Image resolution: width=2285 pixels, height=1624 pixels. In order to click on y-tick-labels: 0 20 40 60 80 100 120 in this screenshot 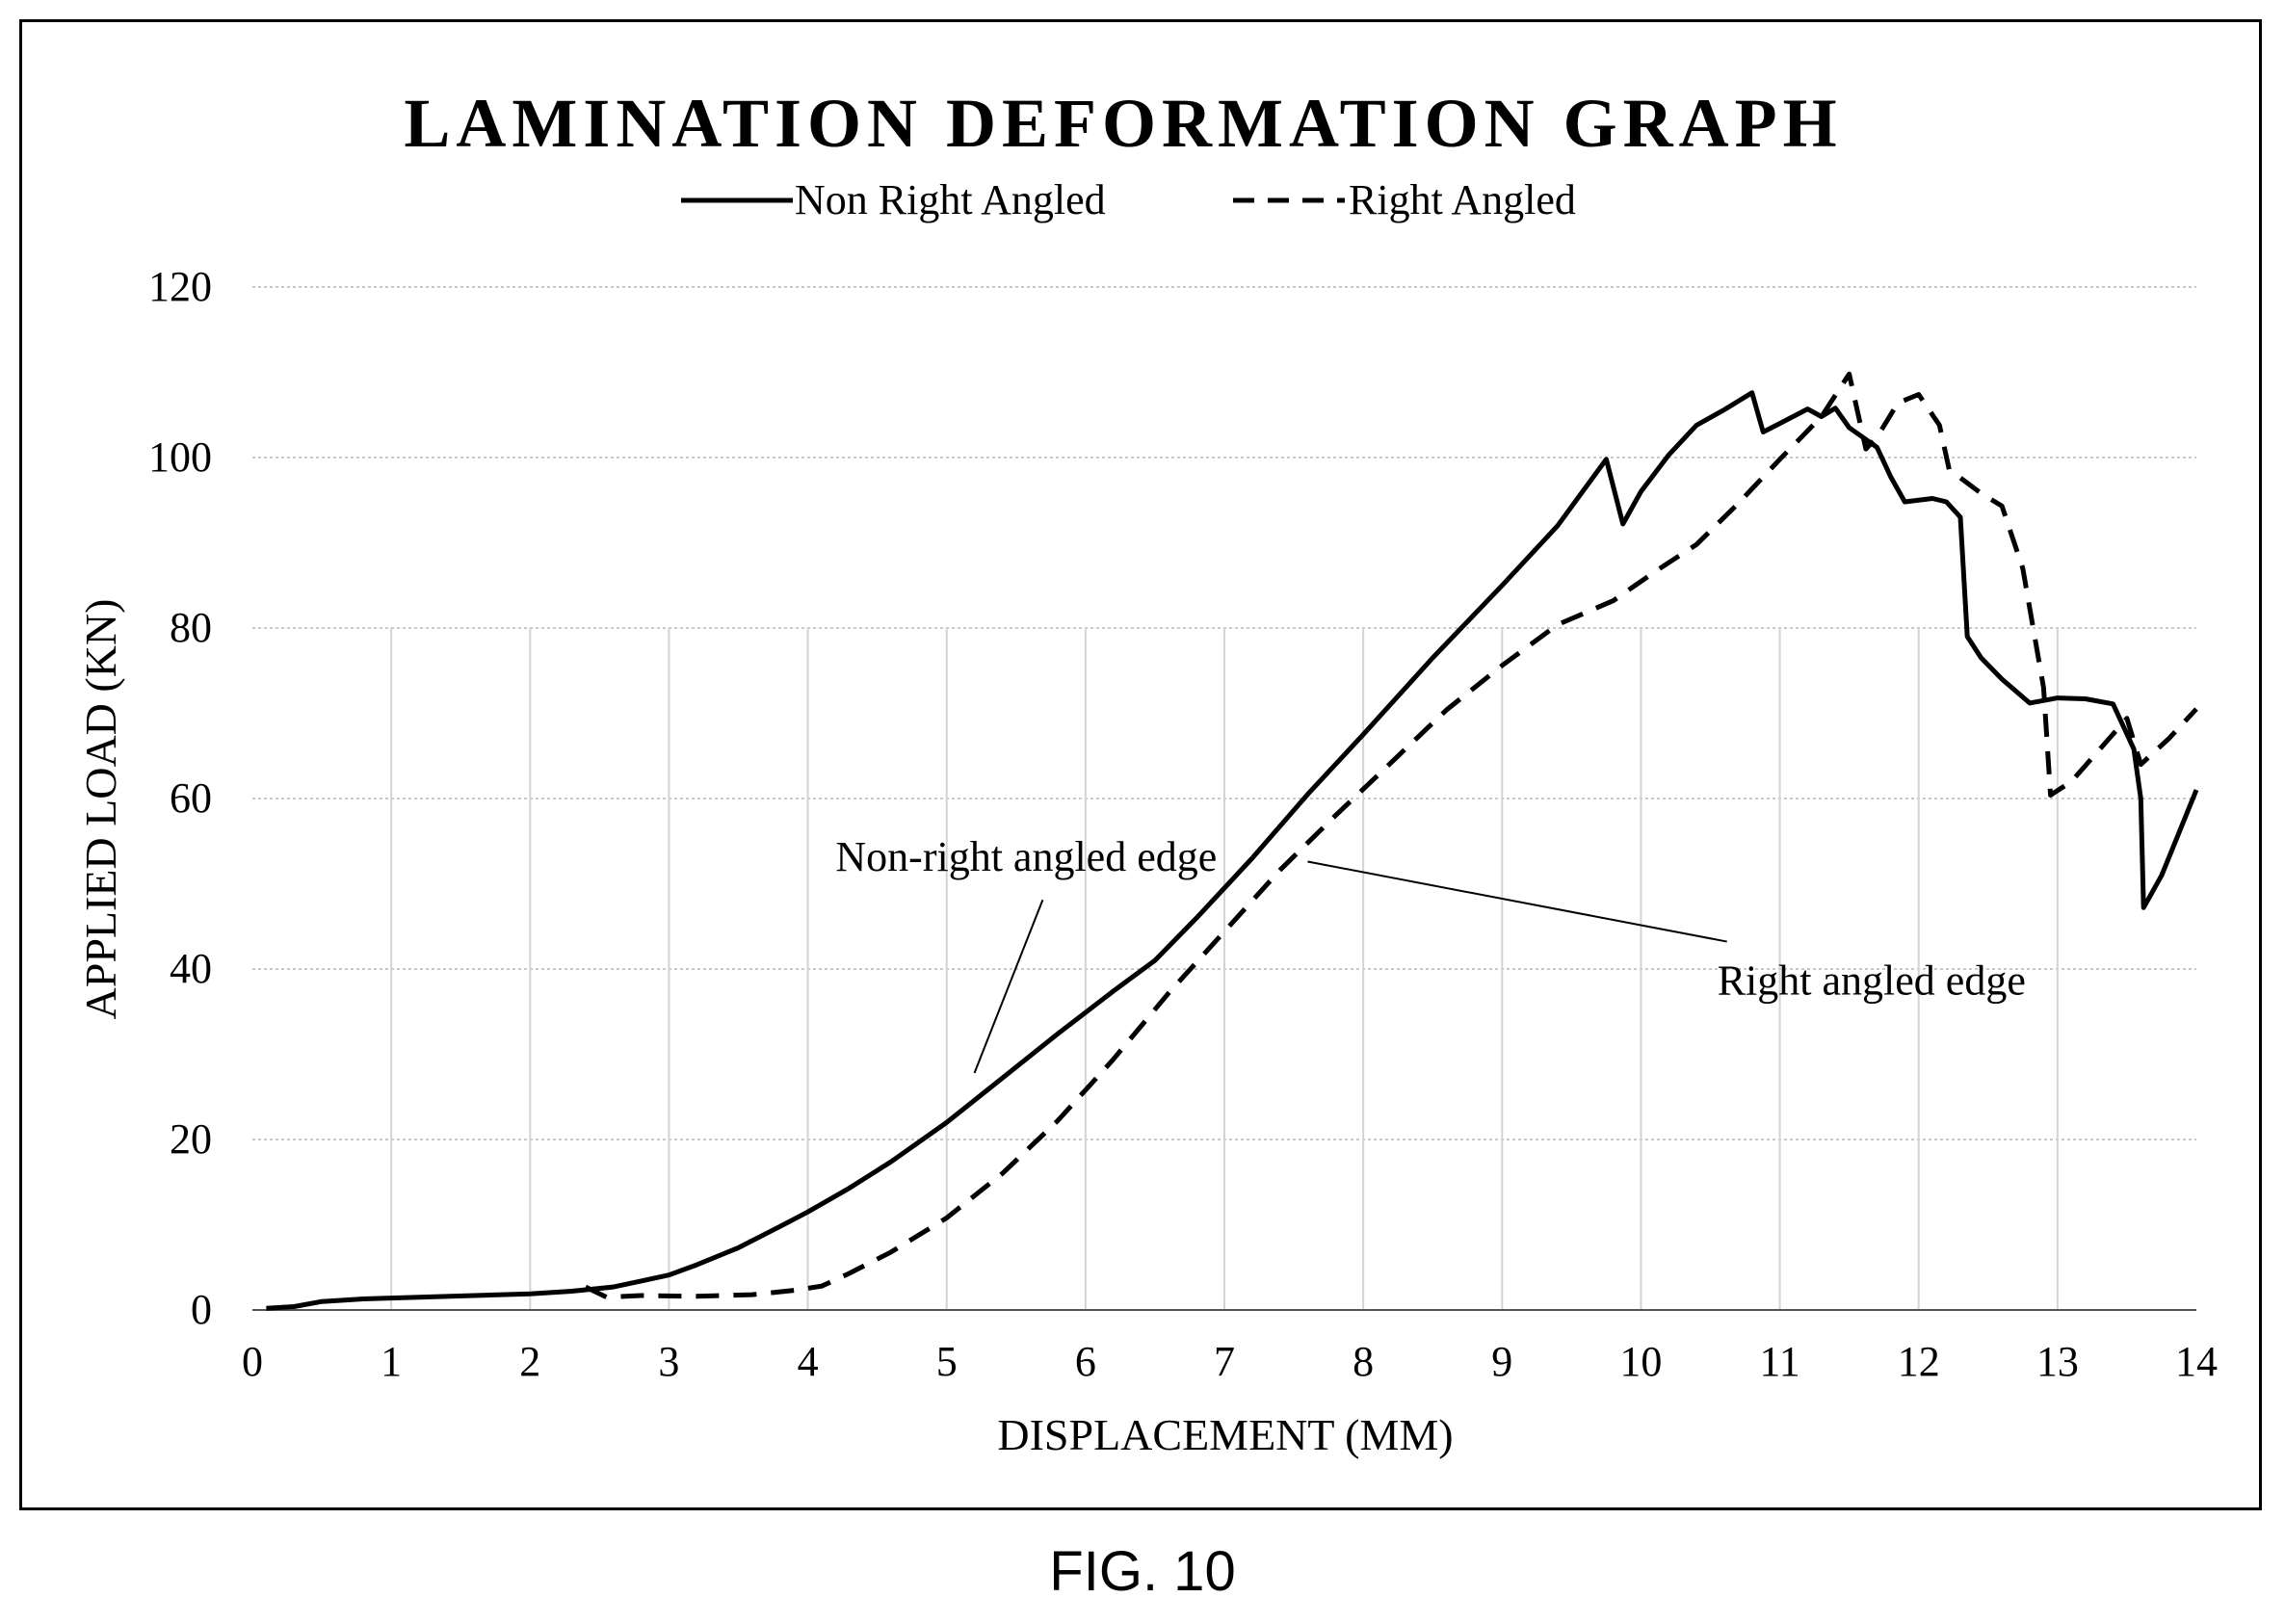, I will do `click(180, 798)`.